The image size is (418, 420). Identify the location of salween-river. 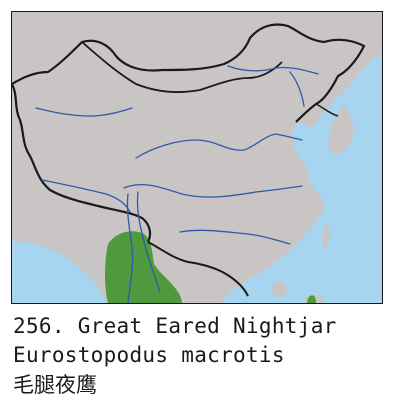
(130, 248).